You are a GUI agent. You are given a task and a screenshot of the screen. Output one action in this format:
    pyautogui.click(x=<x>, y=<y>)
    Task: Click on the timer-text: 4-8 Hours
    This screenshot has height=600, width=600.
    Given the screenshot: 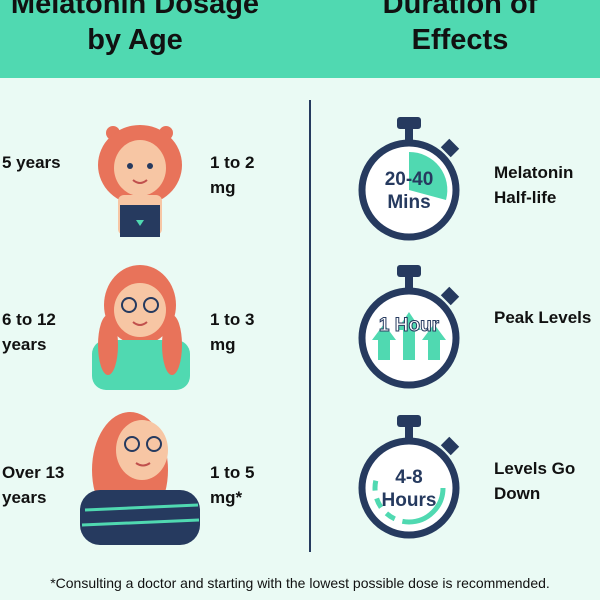 What is the action you would take?
    pyautogui.click(x=409, y=489)
    